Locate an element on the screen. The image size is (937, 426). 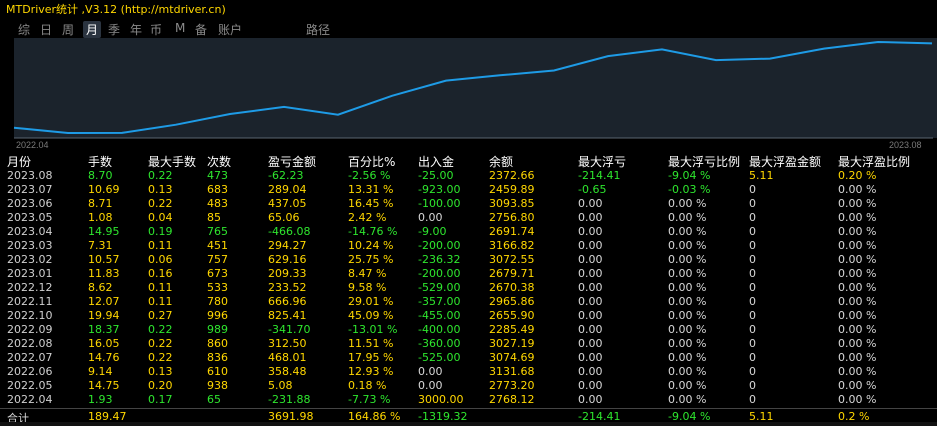
tab-4: 季 is located at coordinates (114, 30).